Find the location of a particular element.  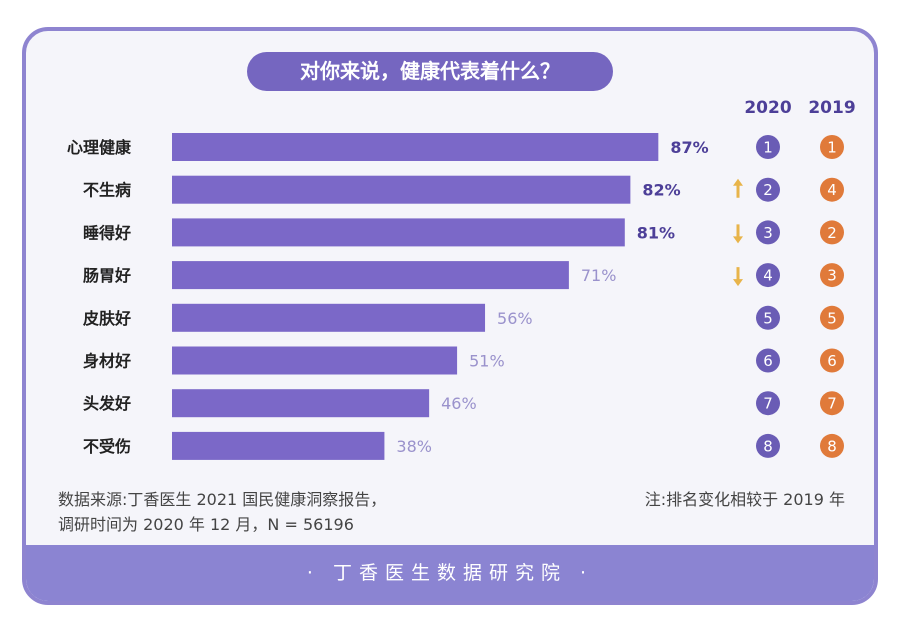

category-label: 不受伤 is located at coordinates (107, 446).